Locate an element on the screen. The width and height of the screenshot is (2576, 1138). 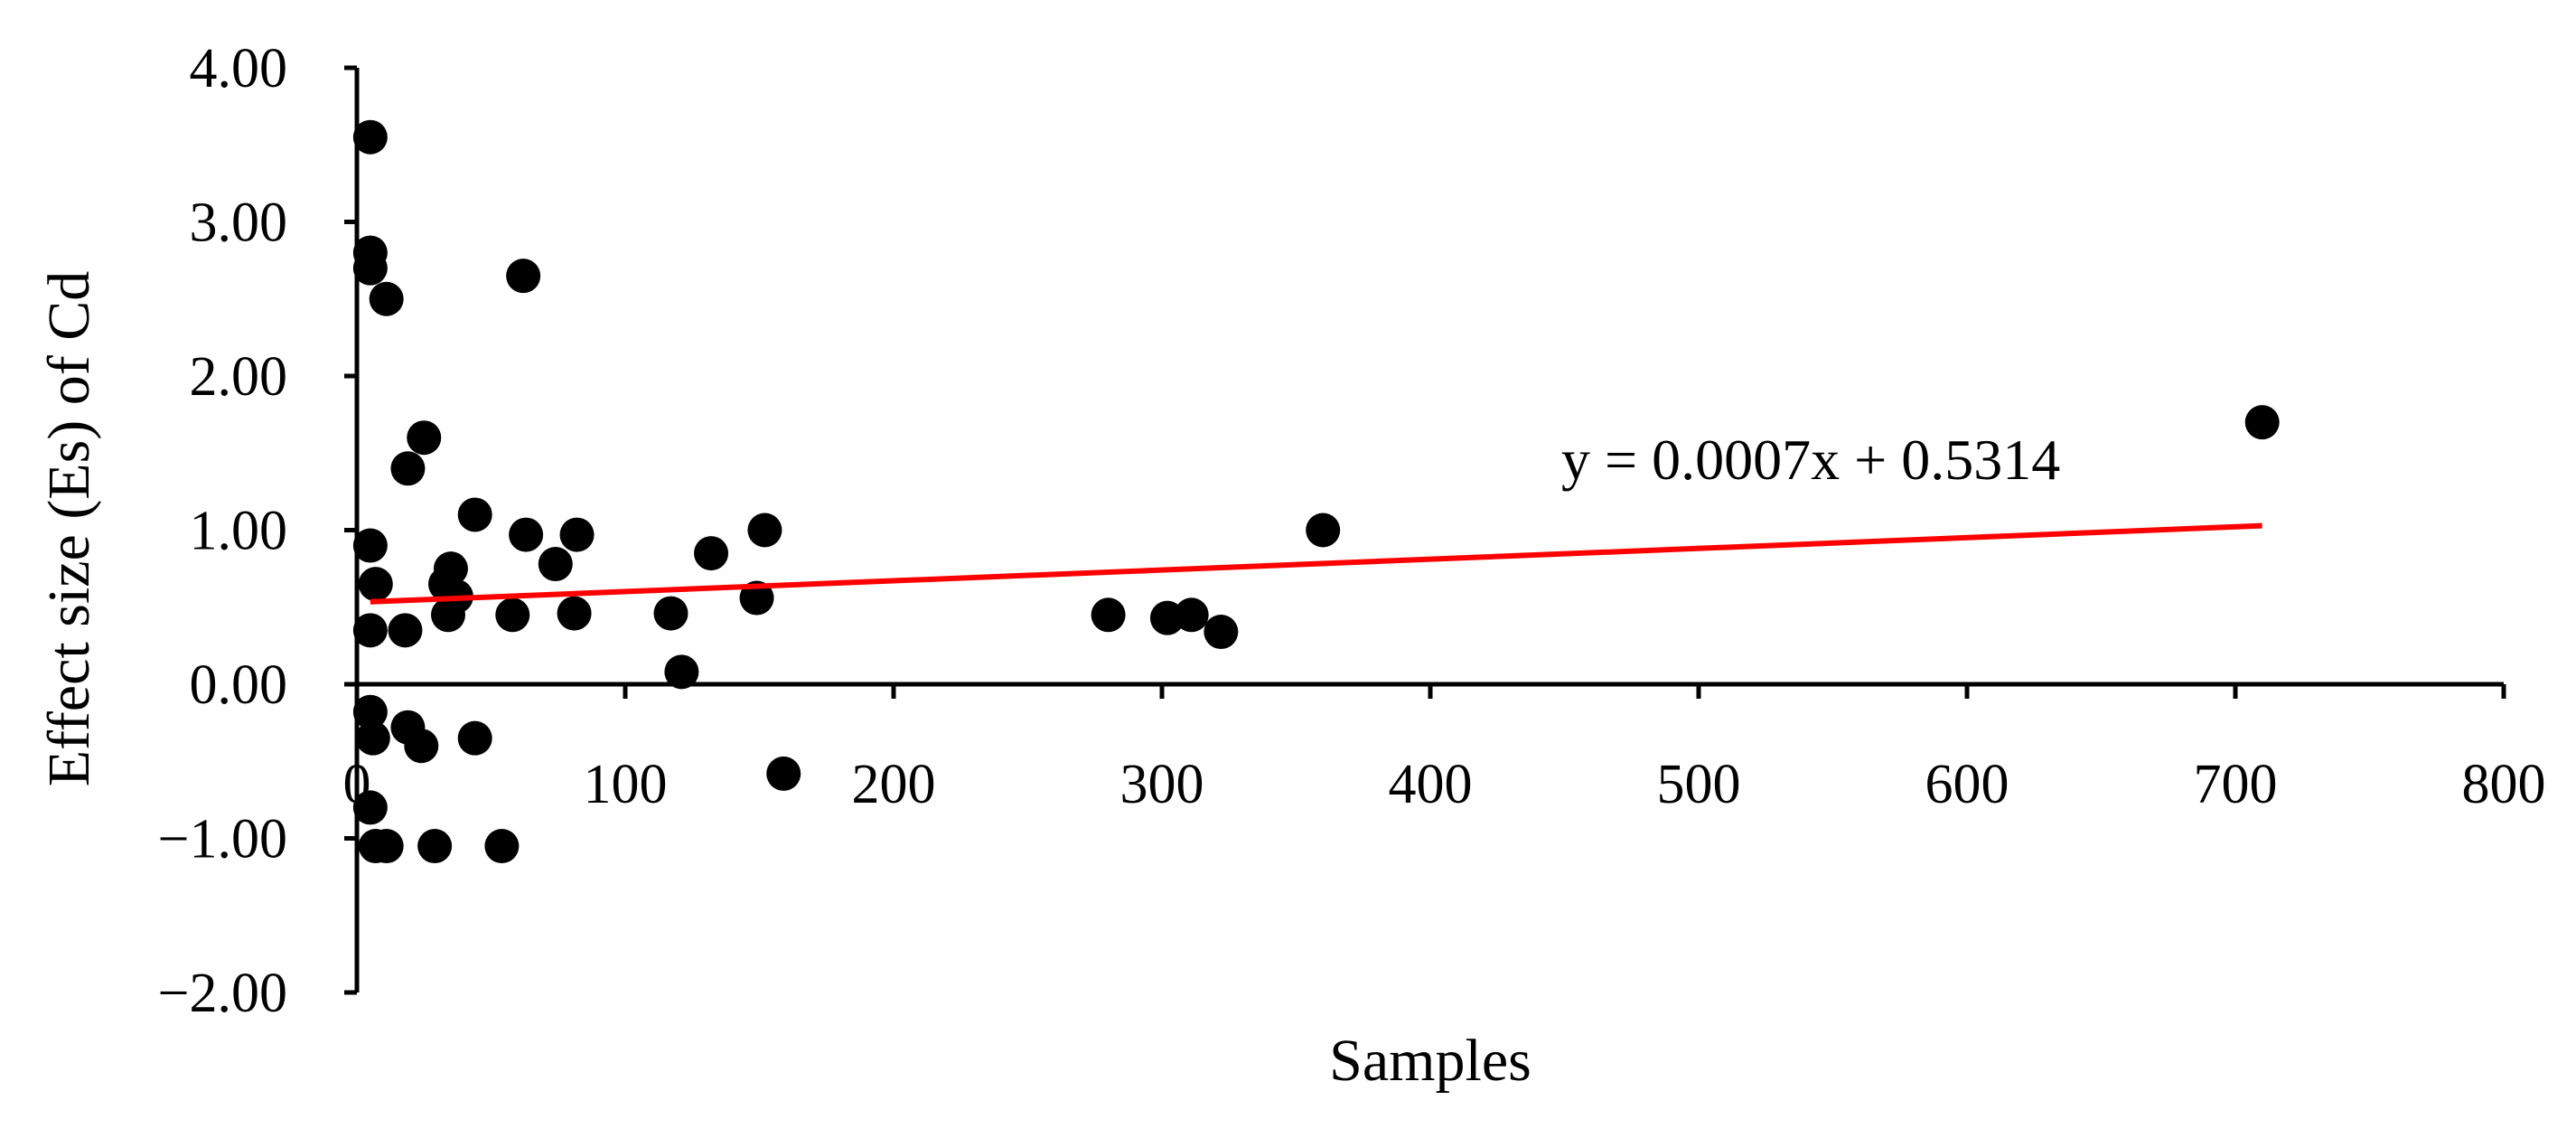
x-tick-label: 100 is located at coordinates (626, 784).